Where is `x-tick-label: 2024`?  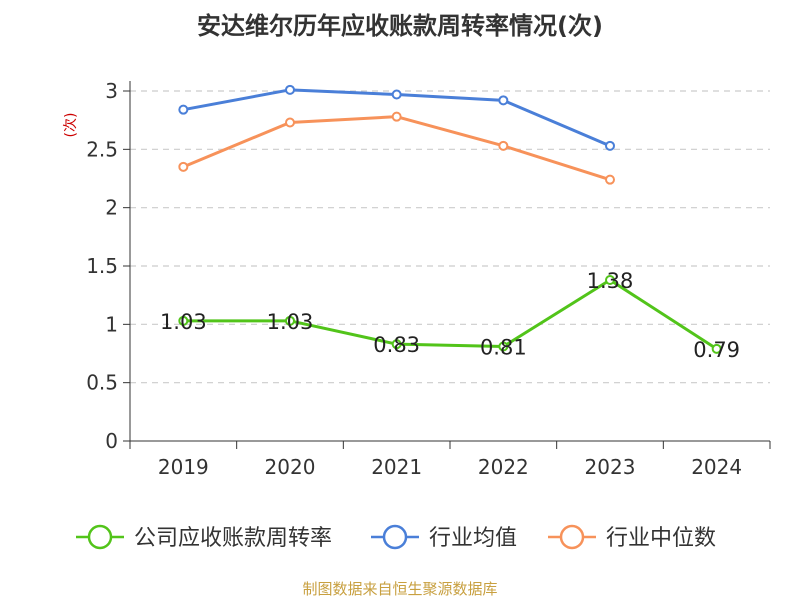
x-tick-label: 2024 is located at coordinates (716, 467).